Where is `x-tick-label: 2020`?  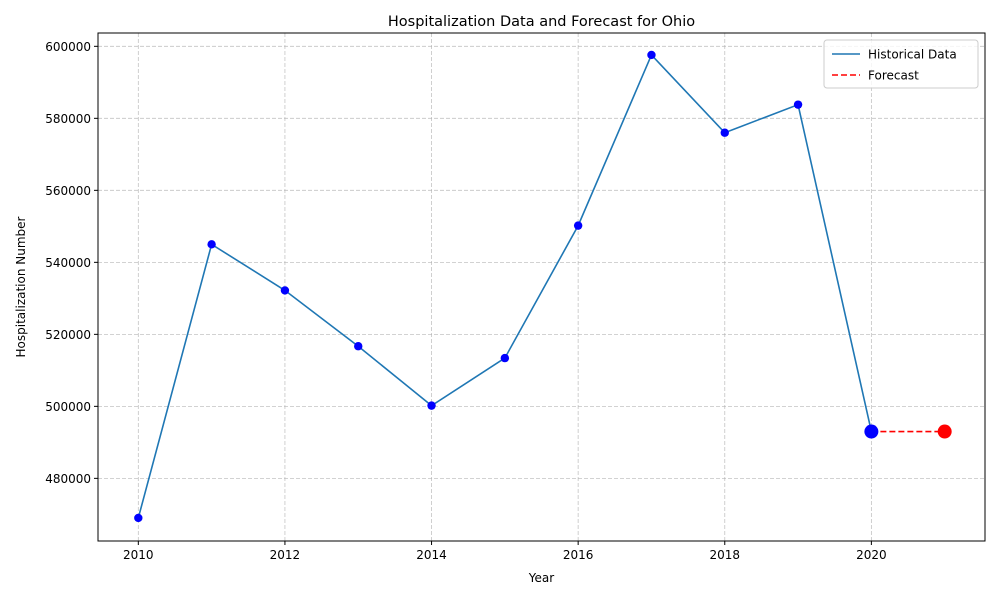
x-tick-label: 2020 is located at coordinates (871, 555).